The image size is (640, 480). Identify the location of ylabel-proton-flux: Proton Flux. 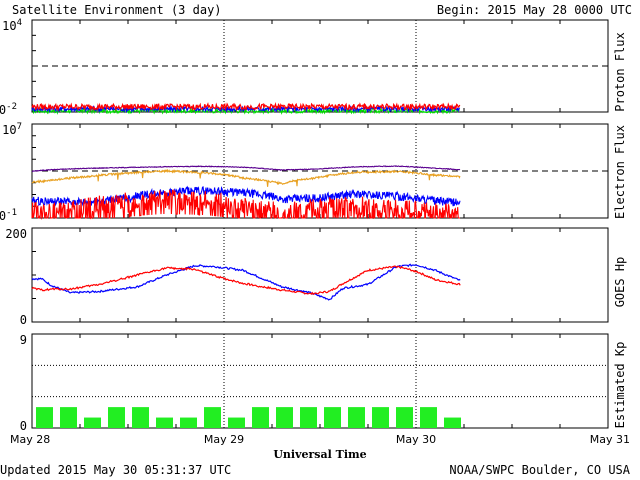
(620, 72).